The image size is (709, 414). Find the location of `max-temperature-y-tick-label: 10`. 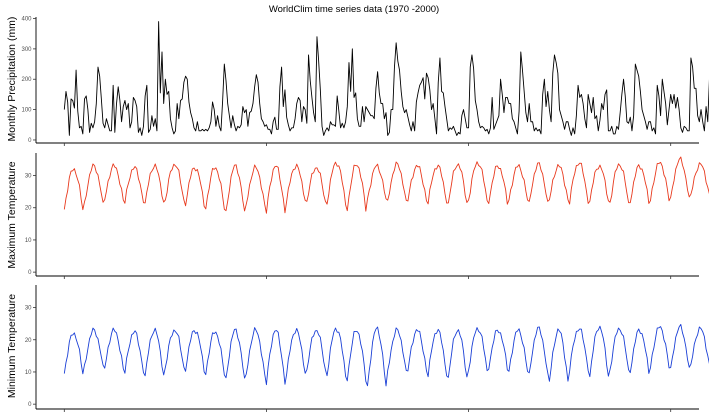

max-temperature-y-tick-label: 10 is located at coordinates (28, 241).